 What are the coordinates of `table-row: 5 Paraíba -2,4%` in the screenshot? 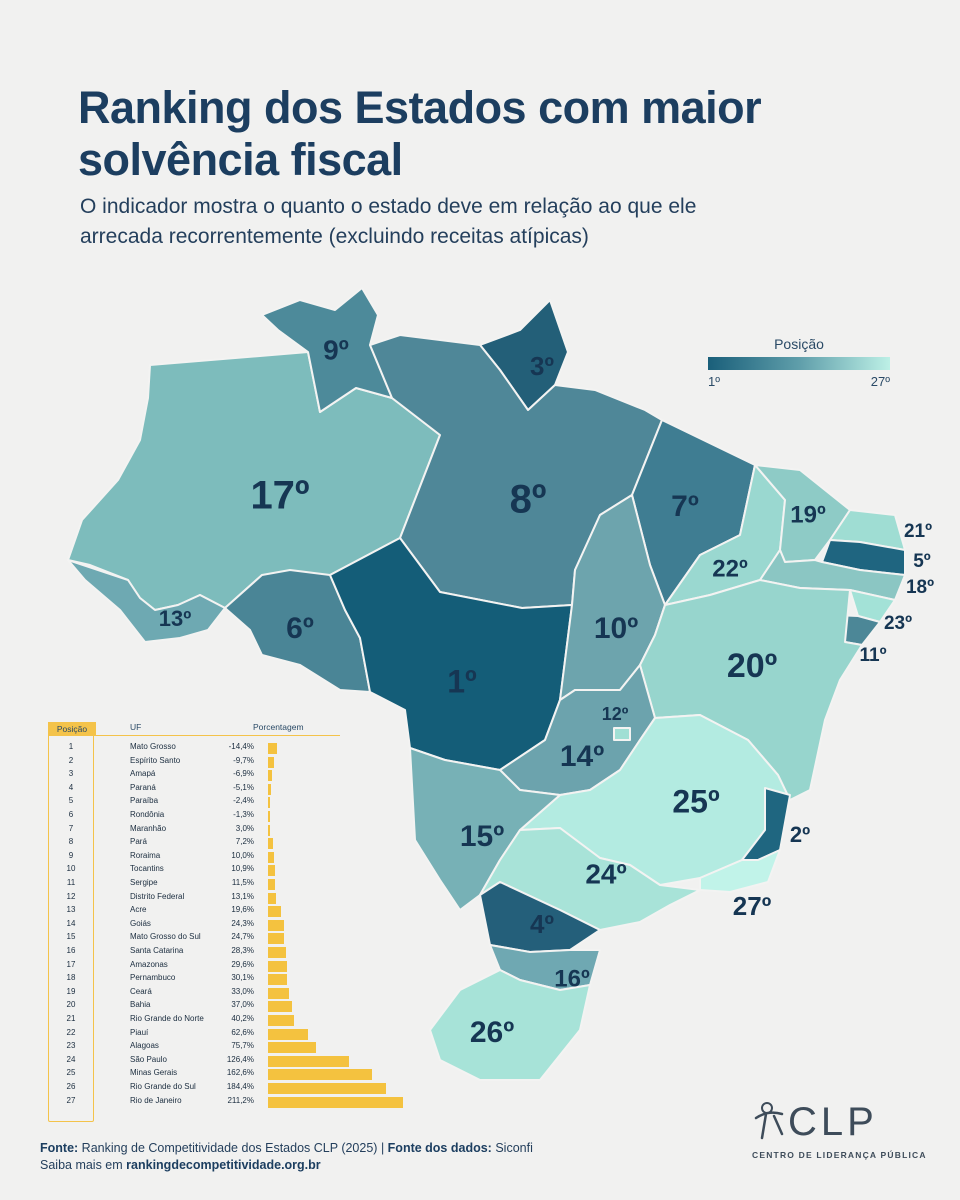 It's located at (208, 802).